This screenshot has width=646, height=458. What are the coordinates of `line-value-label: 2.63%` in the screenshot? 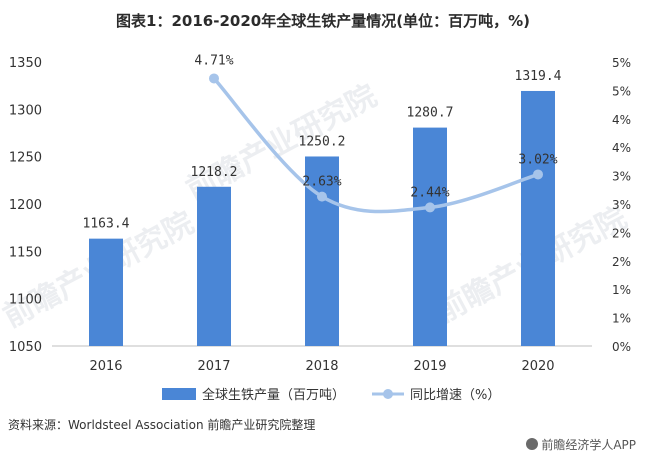 It's located at (321, 182).